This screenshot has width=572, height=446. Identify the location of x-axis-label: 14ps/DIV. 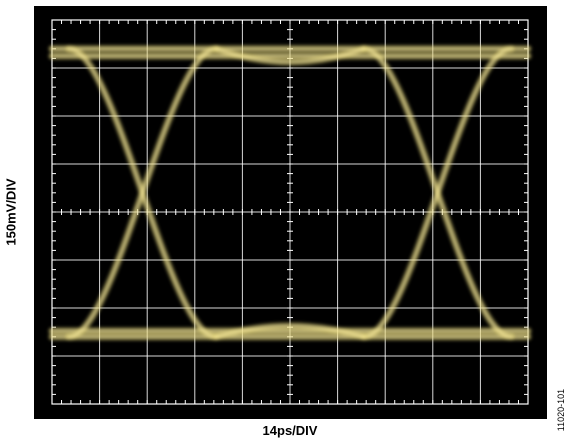
(290, 430).